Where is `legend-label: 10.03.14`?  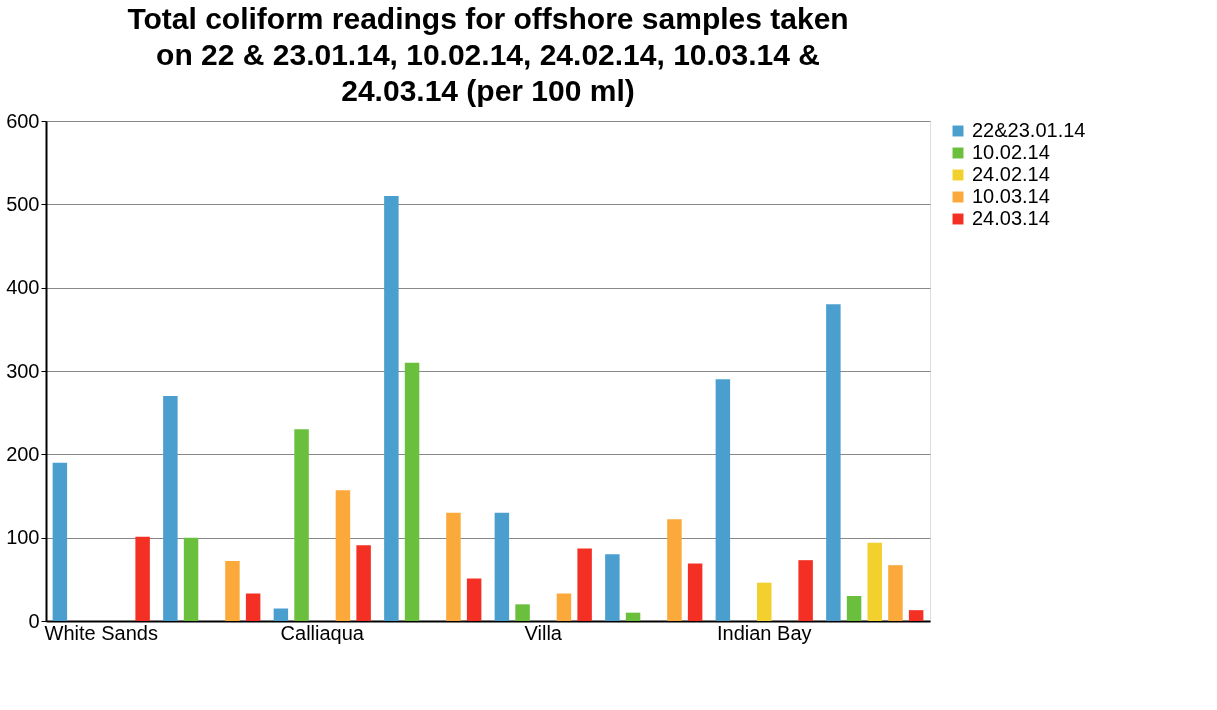 legend-label: 10.03.14 is located at coordinates (1011, 196).